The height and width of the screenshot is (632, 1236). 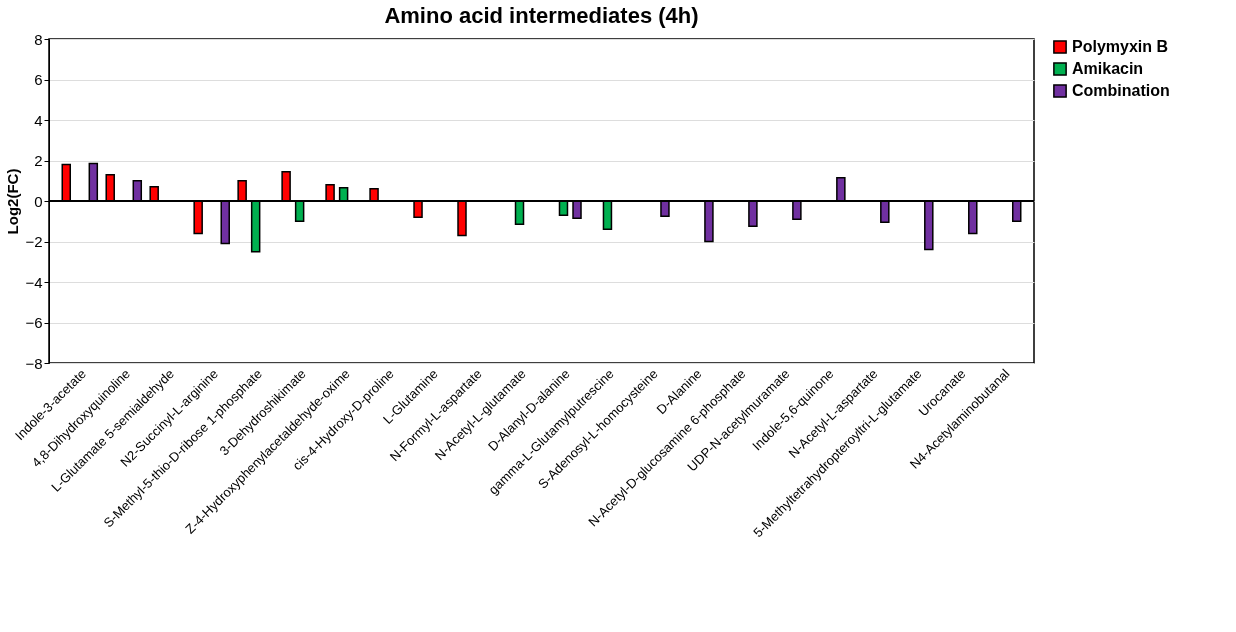 I want to click on legend-label: Polymyxin B, so click(x=1120, y=46).